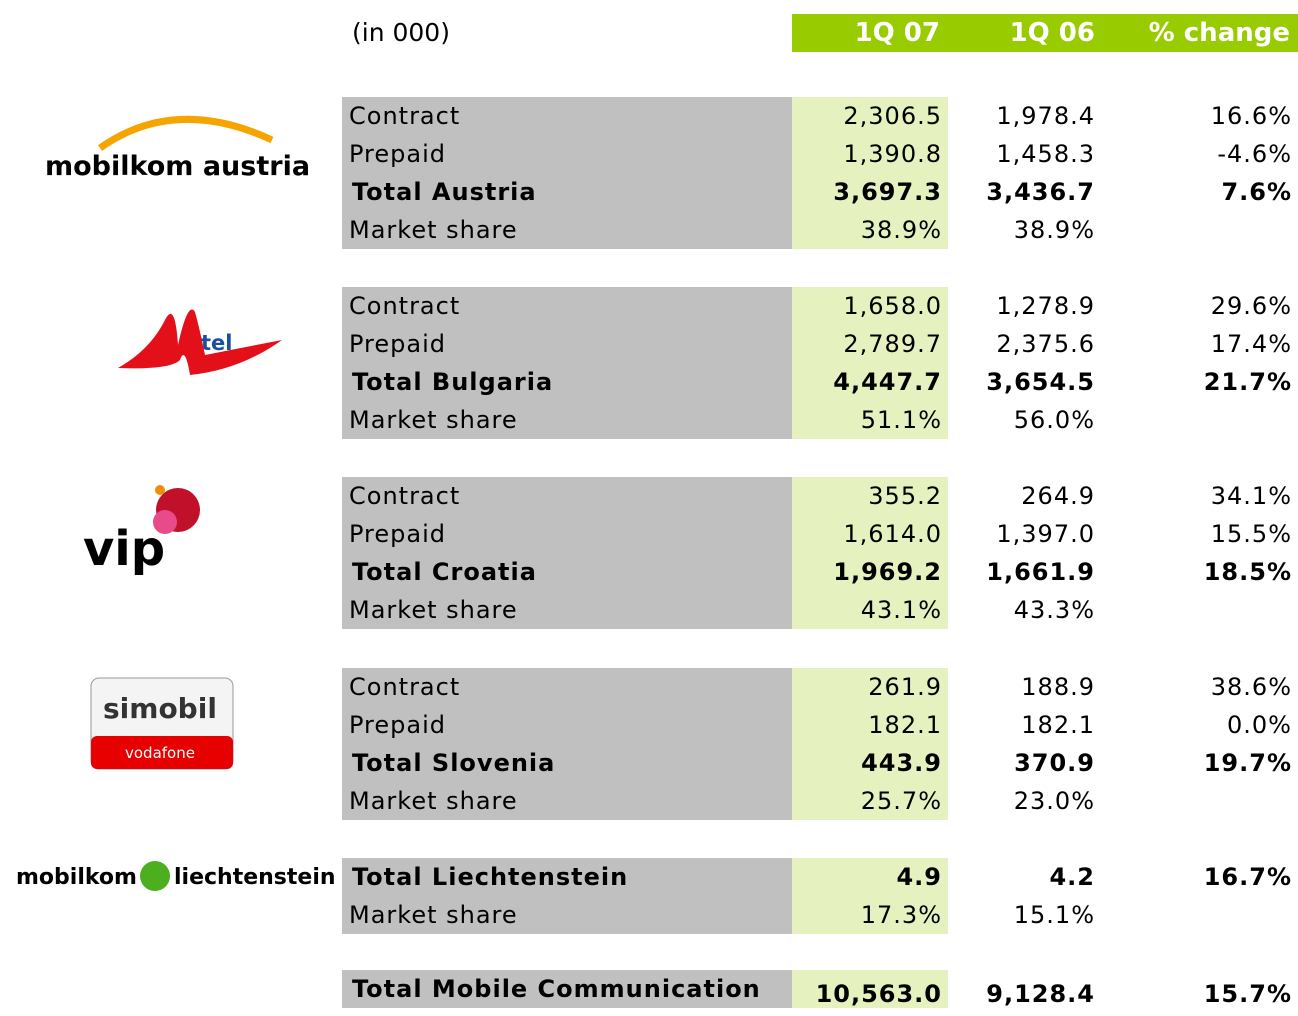 This screenshot has width=1298, height=1016. I want to click on logo-text: vip, so click(124, 549).